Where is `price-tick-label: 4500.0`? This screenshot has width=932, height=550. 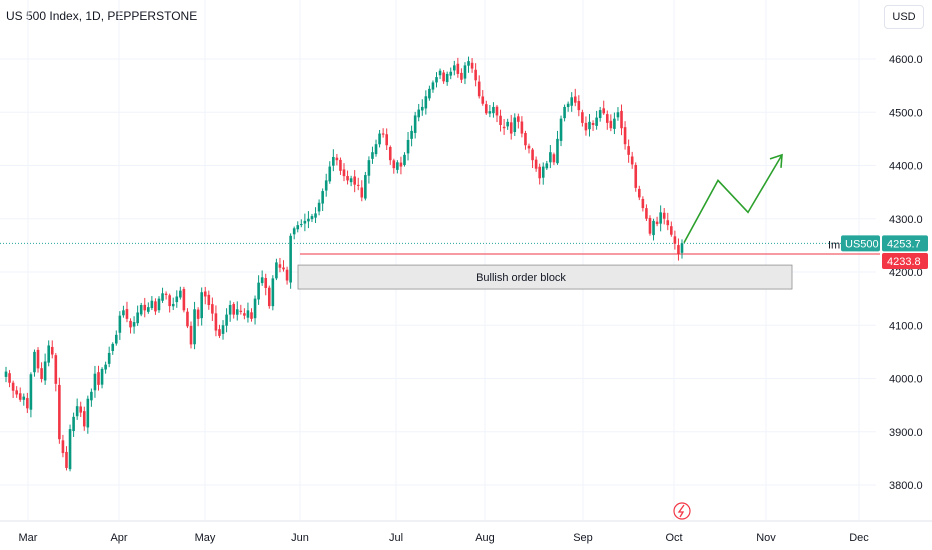 price-tick-label: 4500.0 is located at coordinates (906, 113).